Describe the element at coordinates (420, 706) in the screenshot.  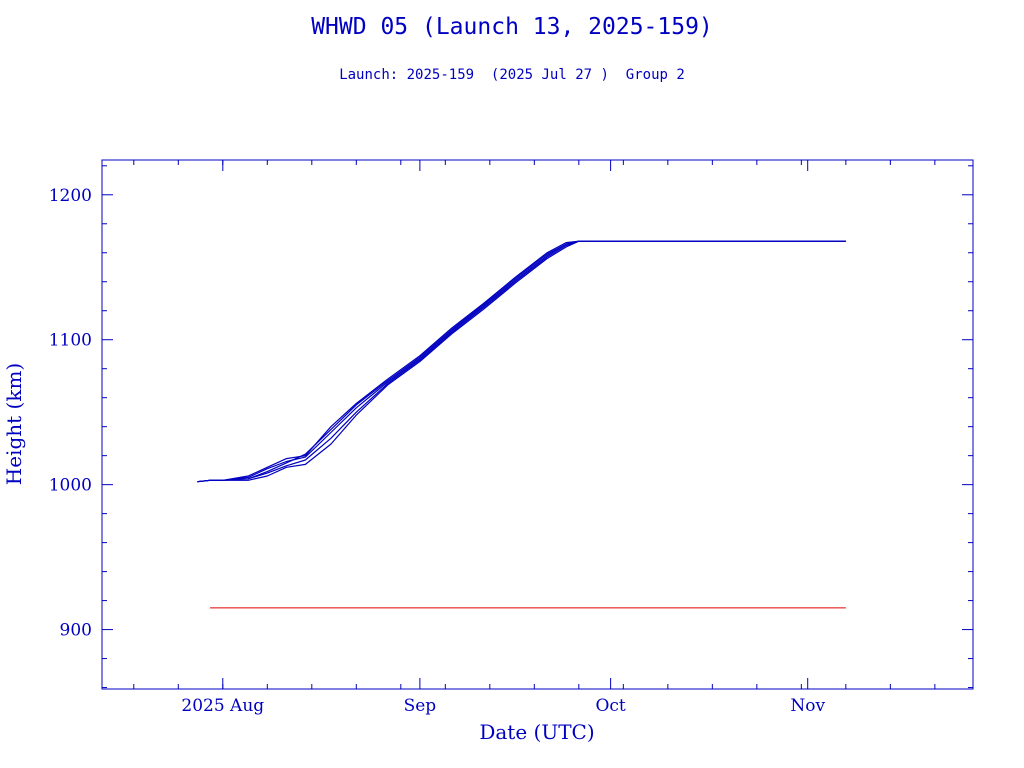
I see `x-tick-label: Sep` at that location.